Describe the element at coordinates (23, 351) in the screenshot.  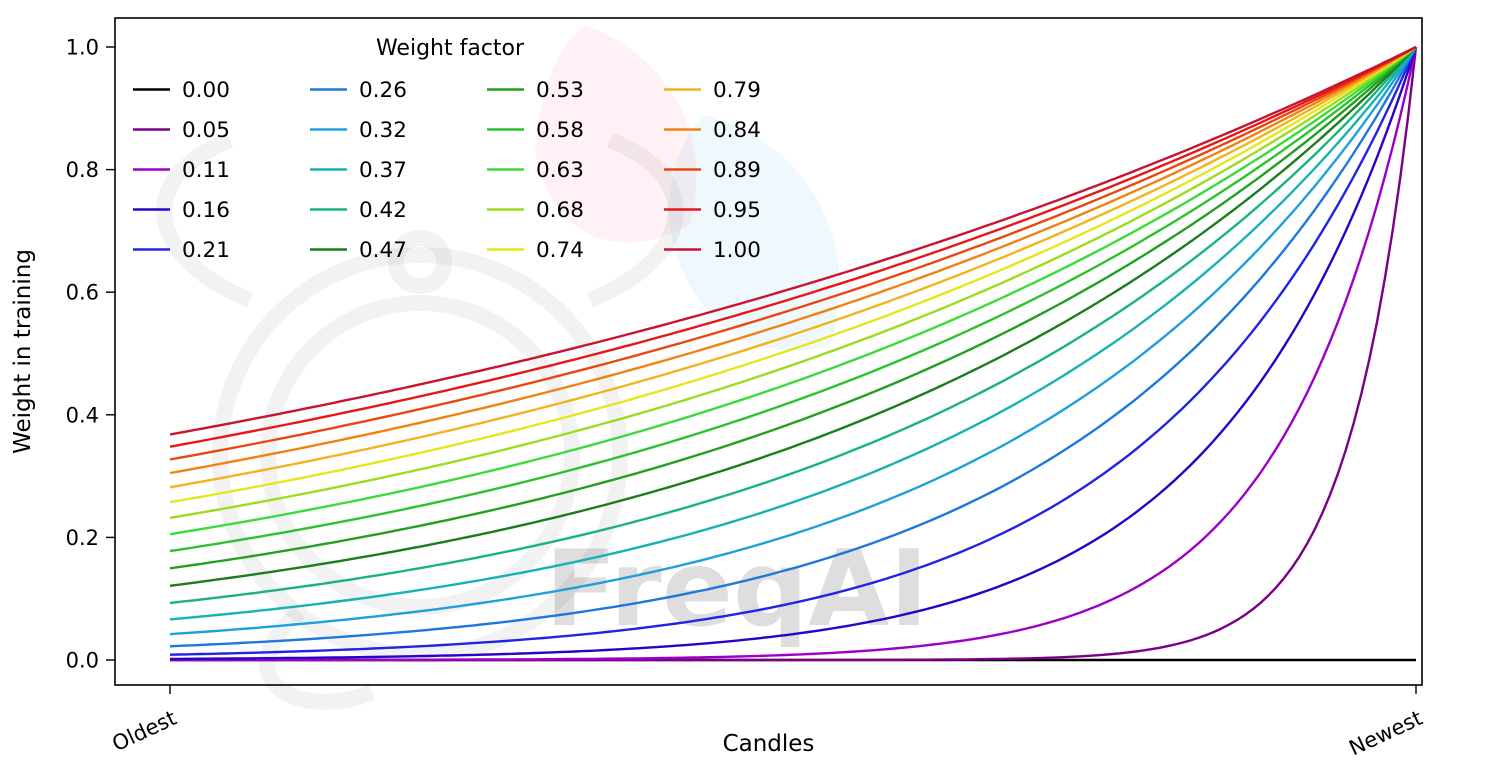
I see `y-axis-label: Weight in training` at that location.